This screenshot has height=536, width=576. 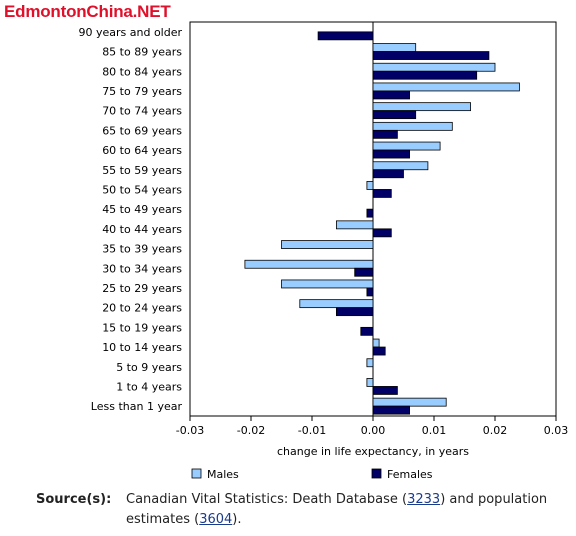 I want to click on x-tick-label: -0.02, so click(x=251, y=430).